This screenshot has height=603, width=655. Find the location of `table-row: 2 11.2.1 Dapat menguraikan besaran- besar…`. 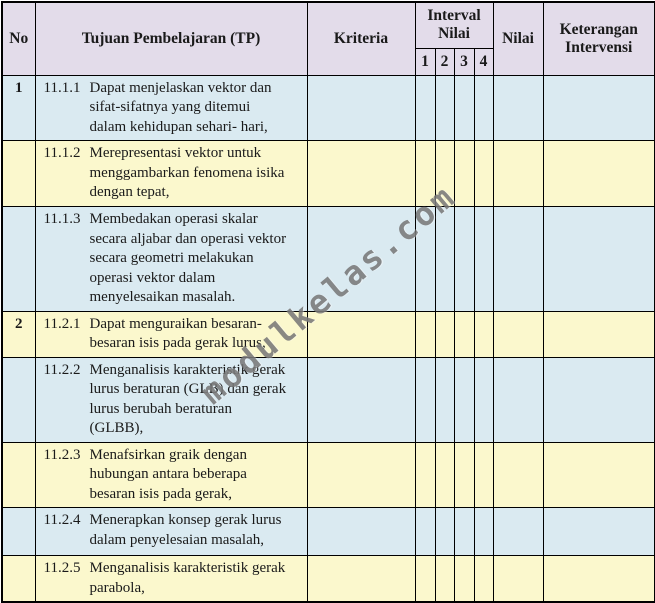

table-row: 2 11.2.1 Dapat menguraikan besaran- besar… is located at coordinates (328, 334).